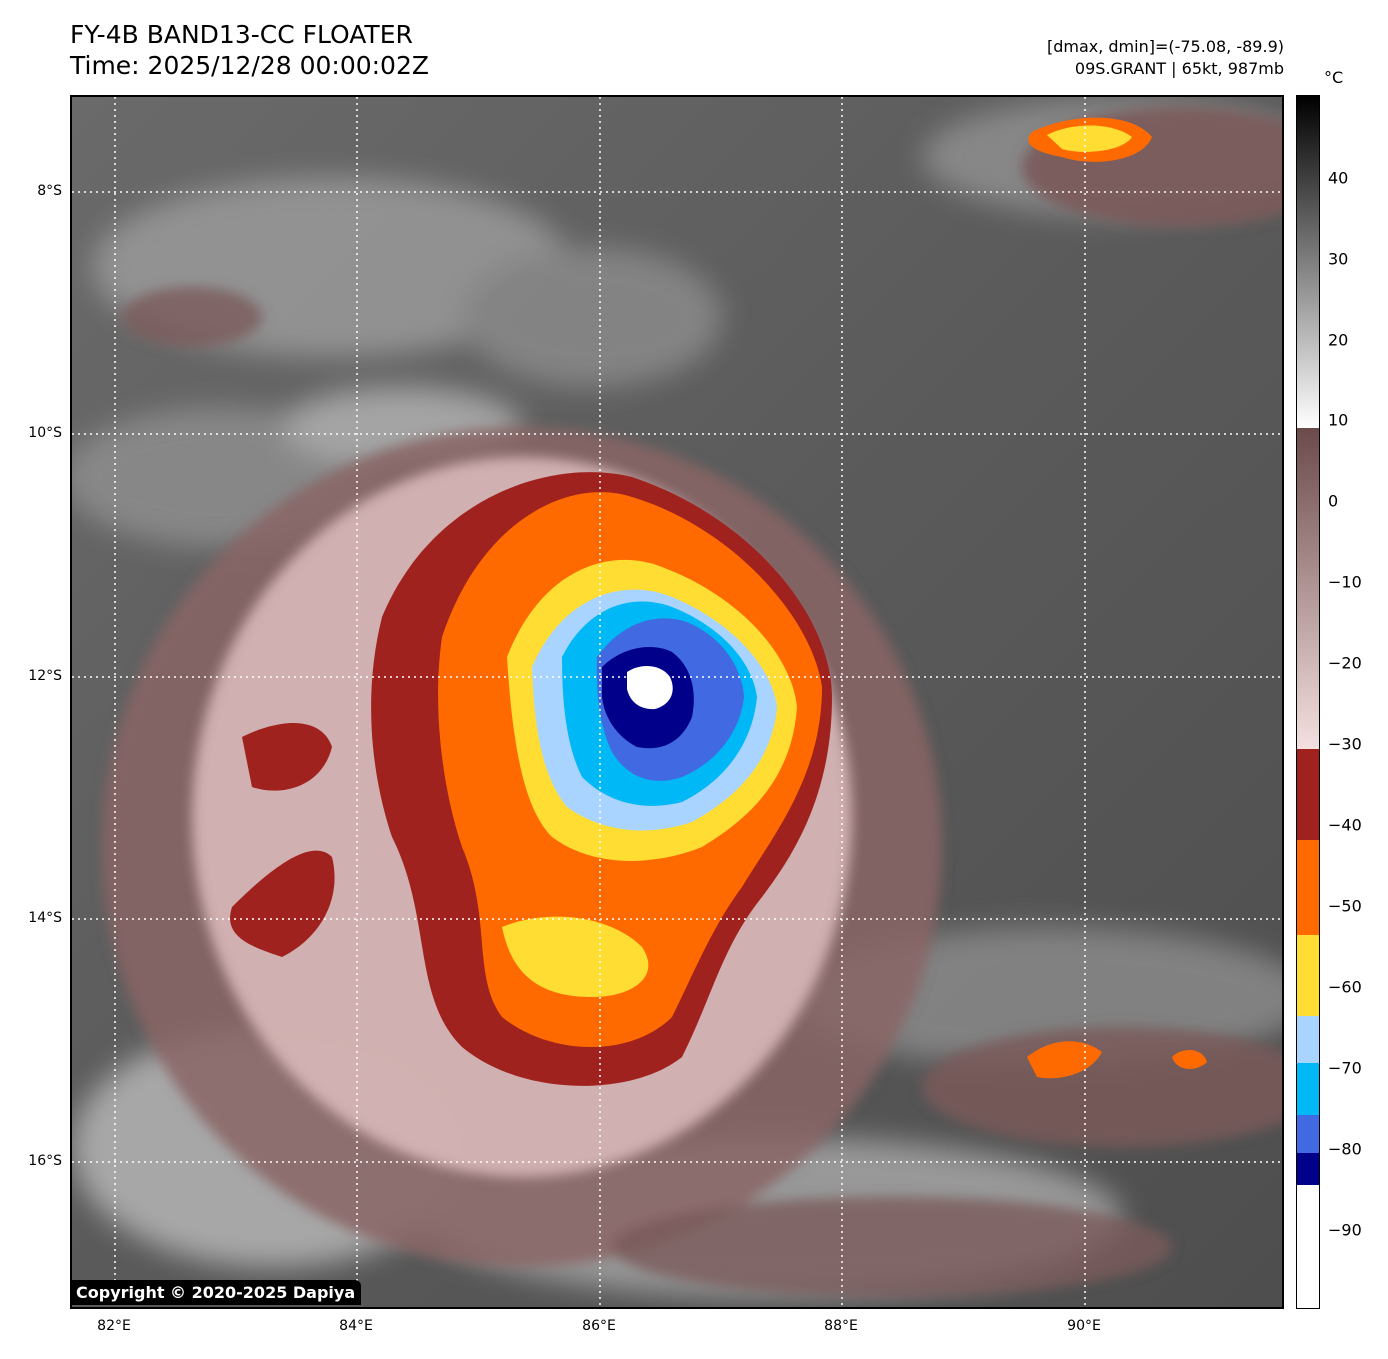 This screenshot has height=1359, width=1388. Describe the element at coordinates (1345, 825) in the screenshot. I see `colorbar-tick-minus40: −40` at that location.